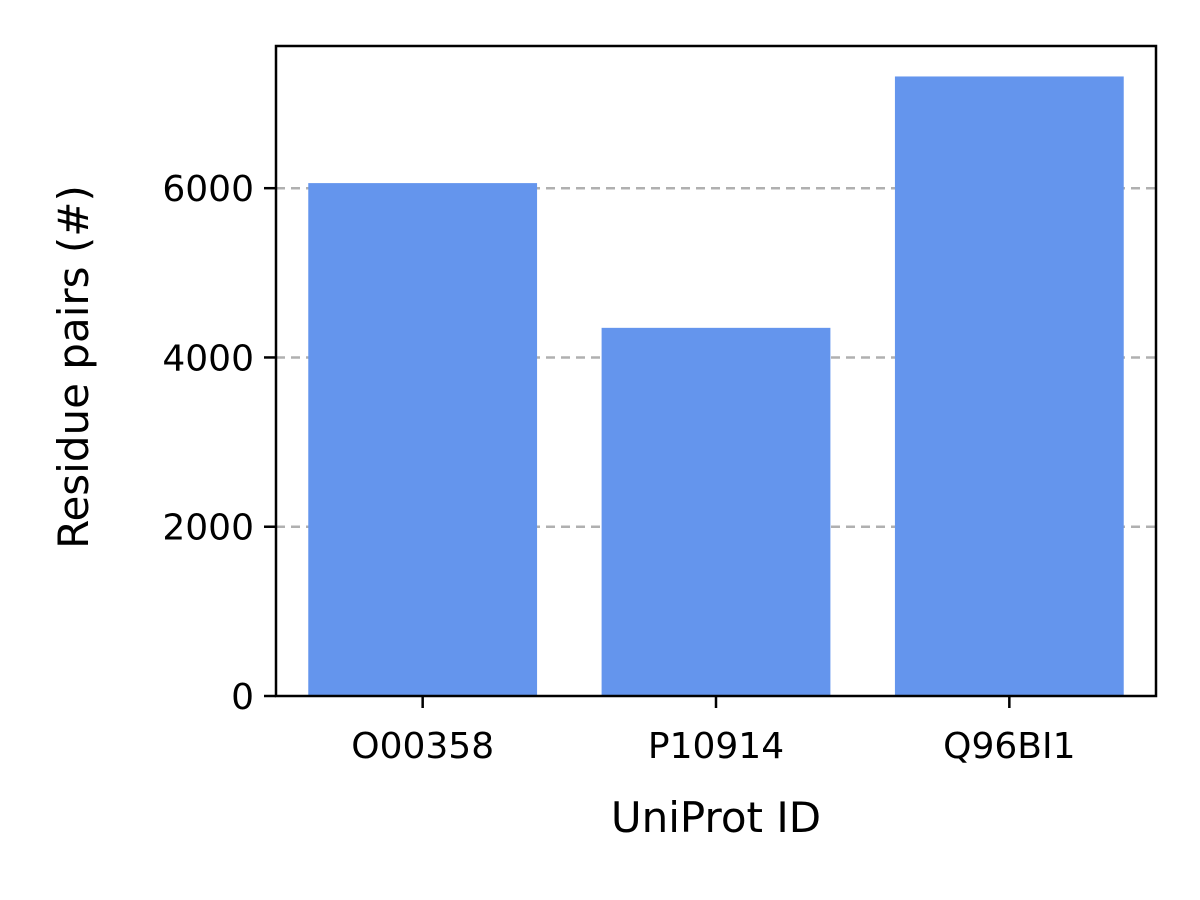 The image size is (1200, 900). I want to click on x-axis-label: UniProt ID, so click(716, 817).